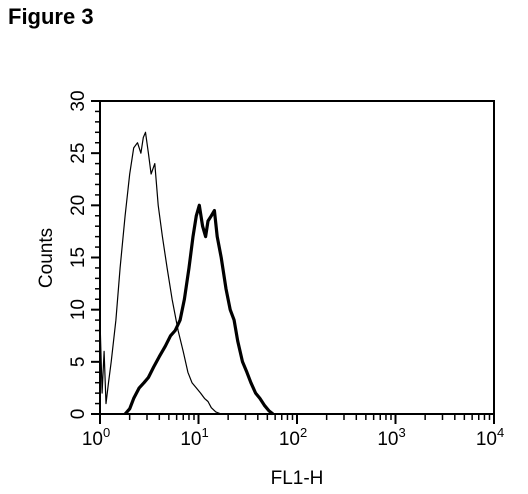  What do you see at coordinates (401, 432) in the screenshot?
I see `x-tick-exponent: 3` at bounding box center [401, 432].